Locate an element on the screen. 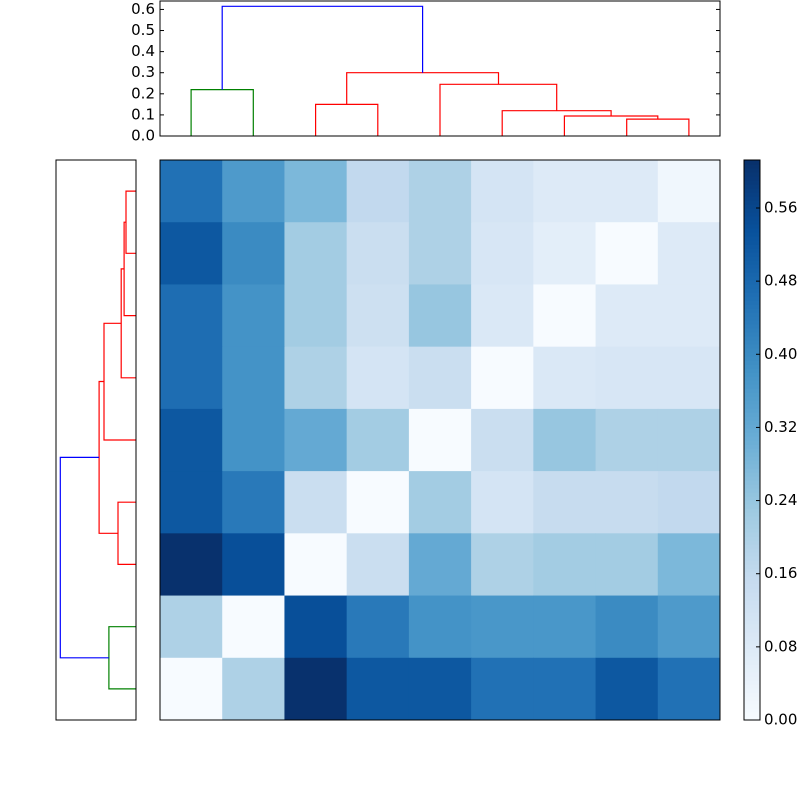 This screenshot has height=800, width=800. y-tick-label: 0.4 is located at coordinates (143, 51).